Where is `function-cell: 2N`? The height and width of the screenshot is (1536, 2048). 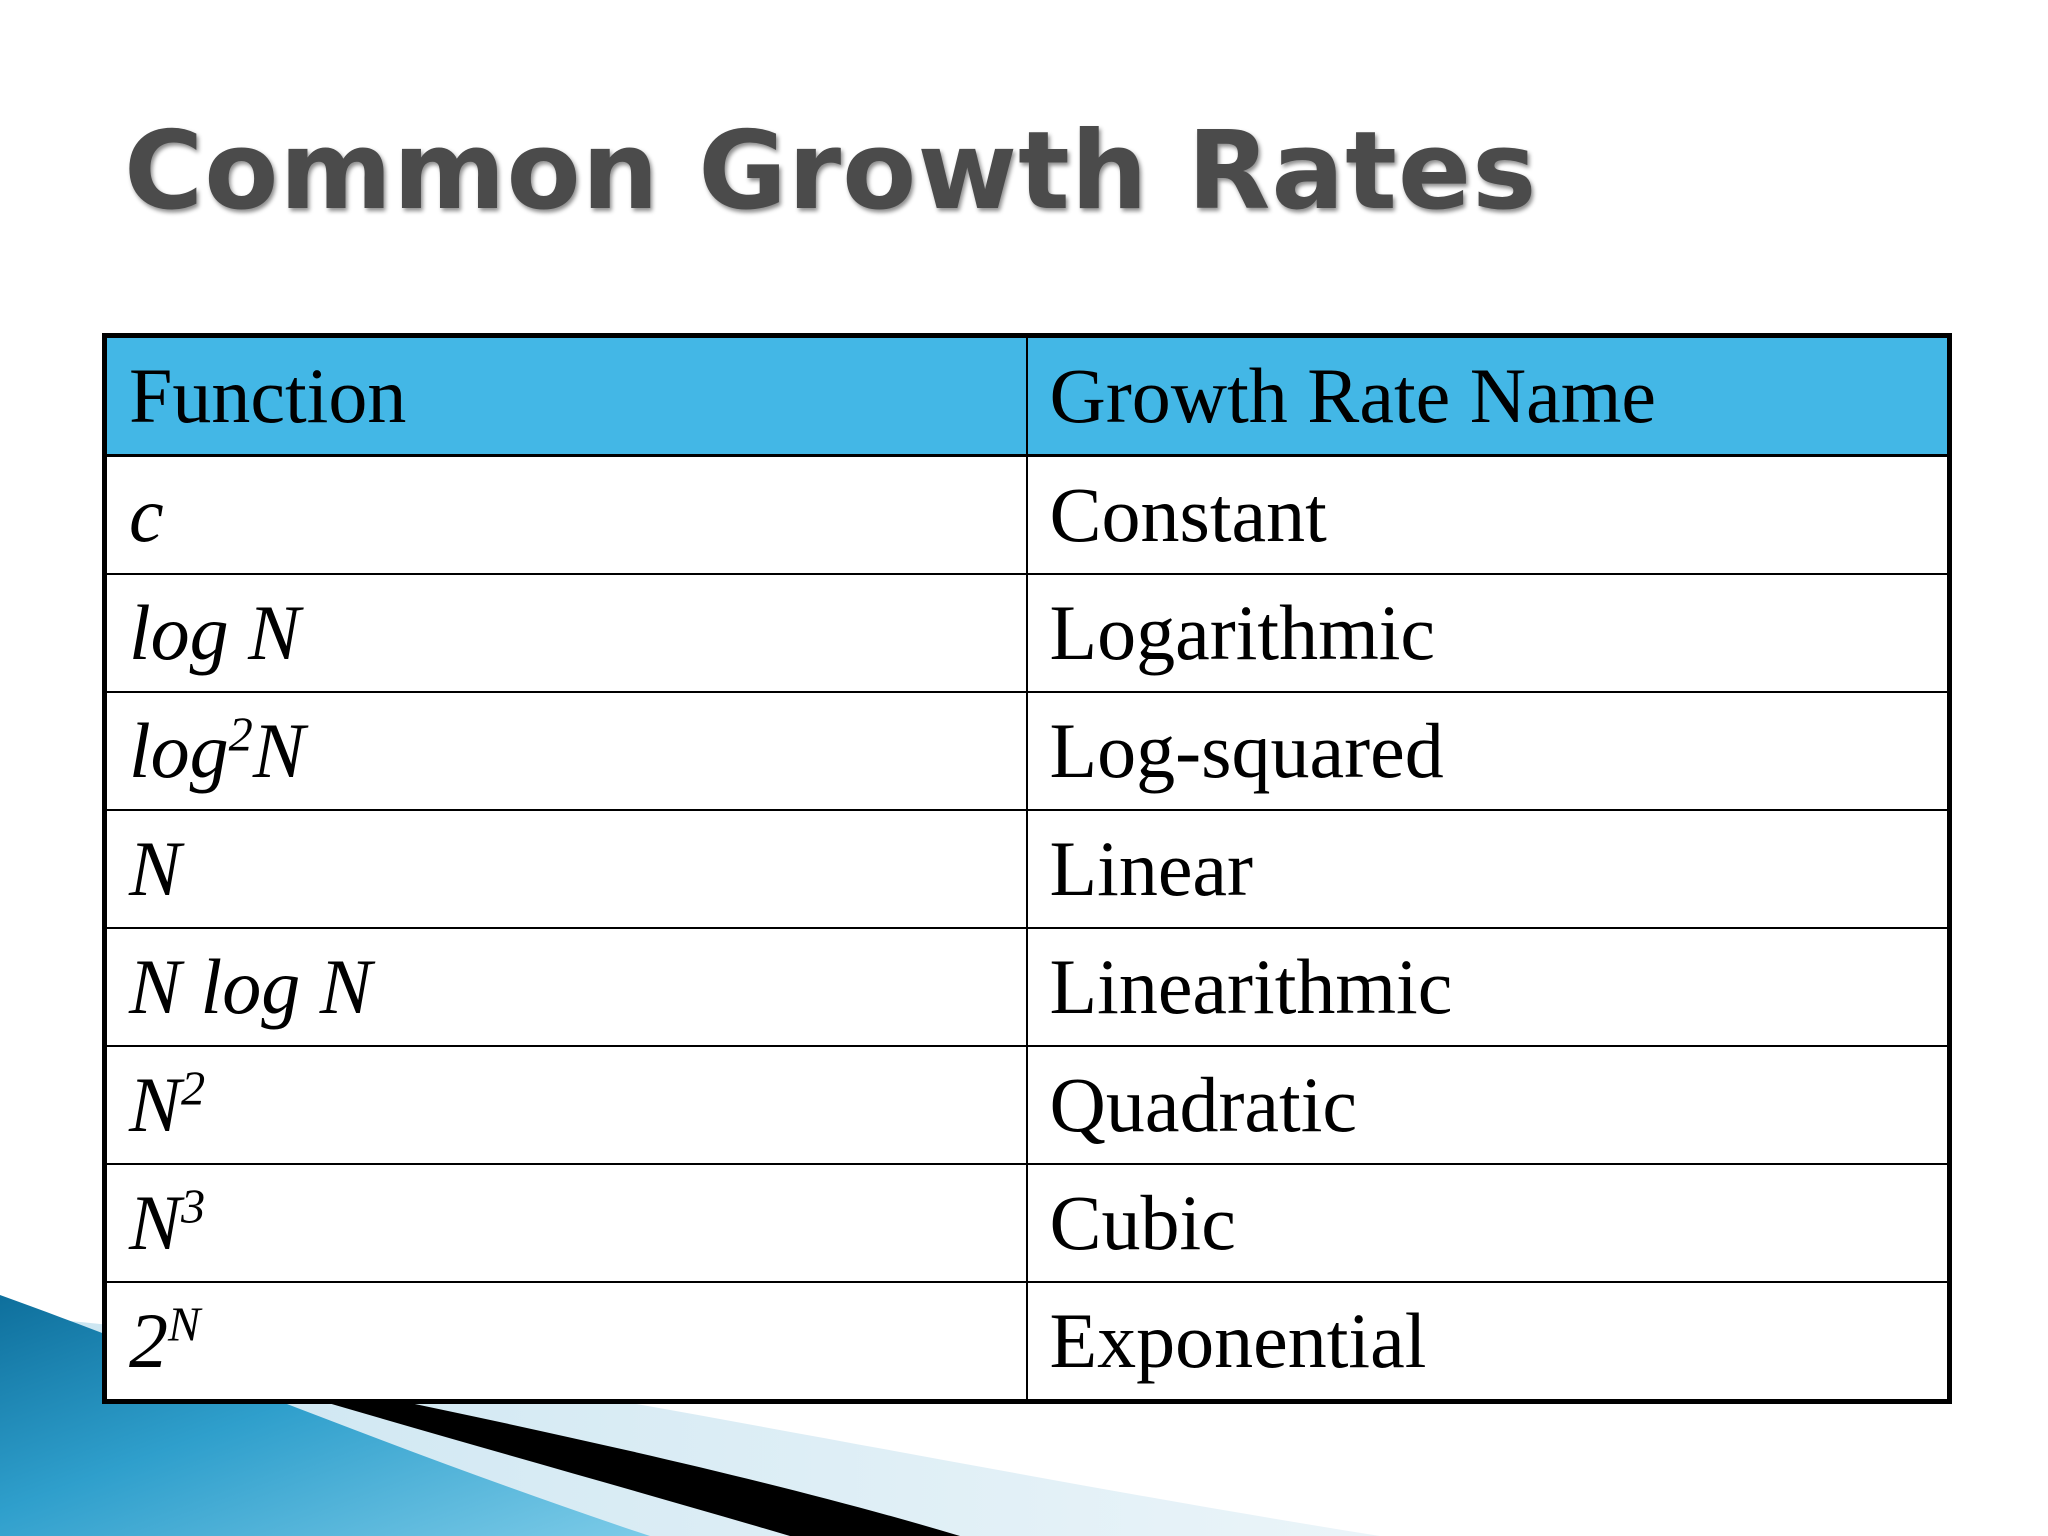
function-cell: 2N is located at coordinates (565, 1342).